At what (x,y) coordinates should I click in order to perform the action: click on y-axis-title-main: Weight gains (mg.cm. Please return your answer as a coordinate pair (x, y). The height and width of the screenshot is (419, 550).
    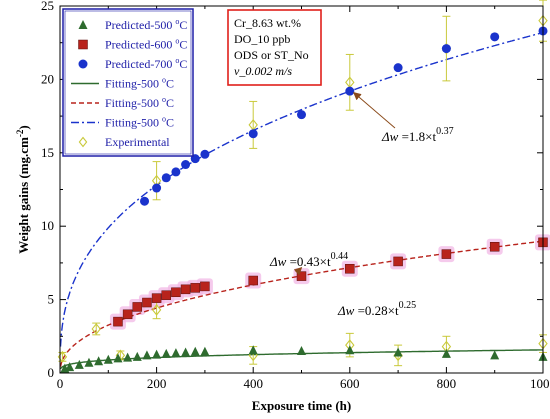
    Looking at the image, I should click on (23, 195).